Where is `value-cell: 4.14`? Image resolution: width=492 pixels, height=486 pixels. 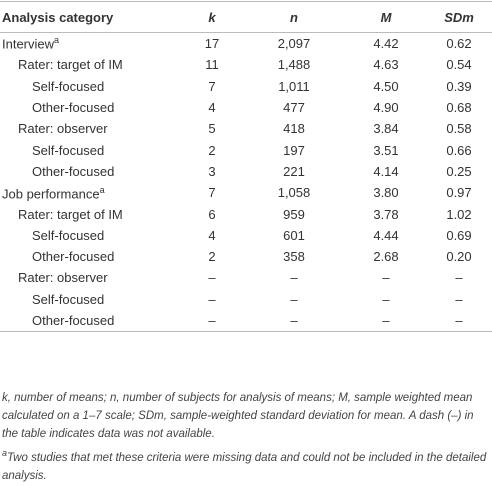
value-cell: 4.14 is located at coordinates (386, 171).